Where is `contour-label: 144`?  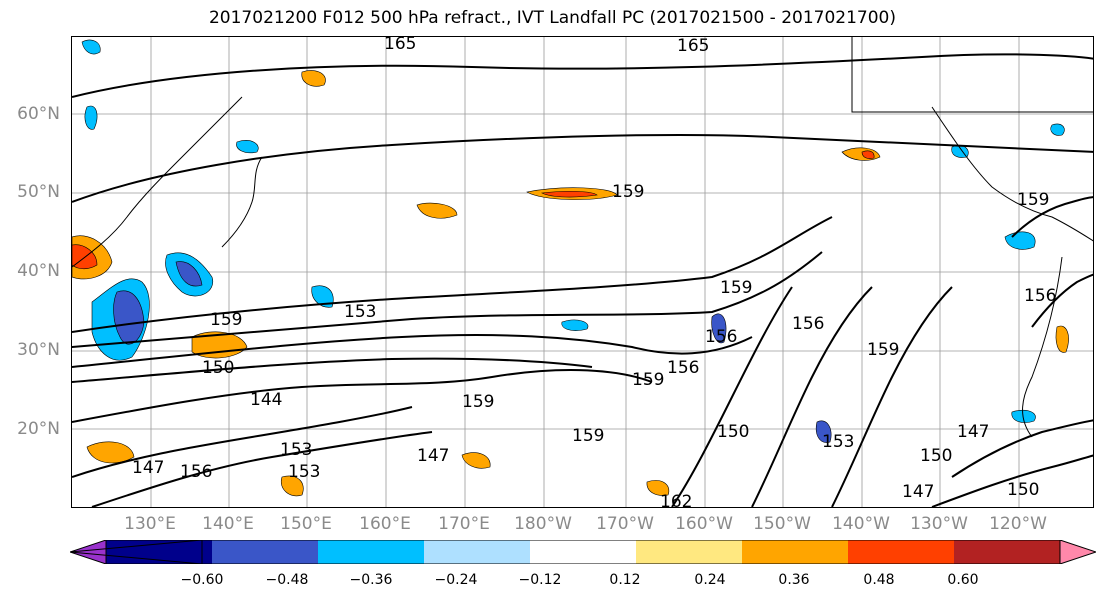 contour-label: 144 is located at coordinates (266, 400).